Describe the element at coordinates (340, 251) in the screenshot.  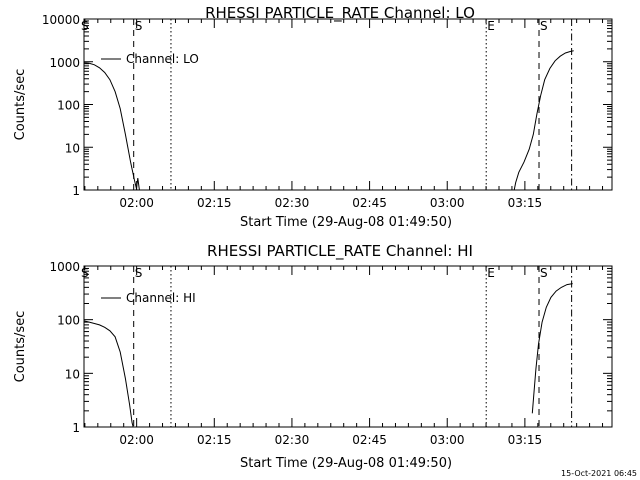
I see `chart-title: RHESSI PARTICLE_RATE Channel: HI` at that location.